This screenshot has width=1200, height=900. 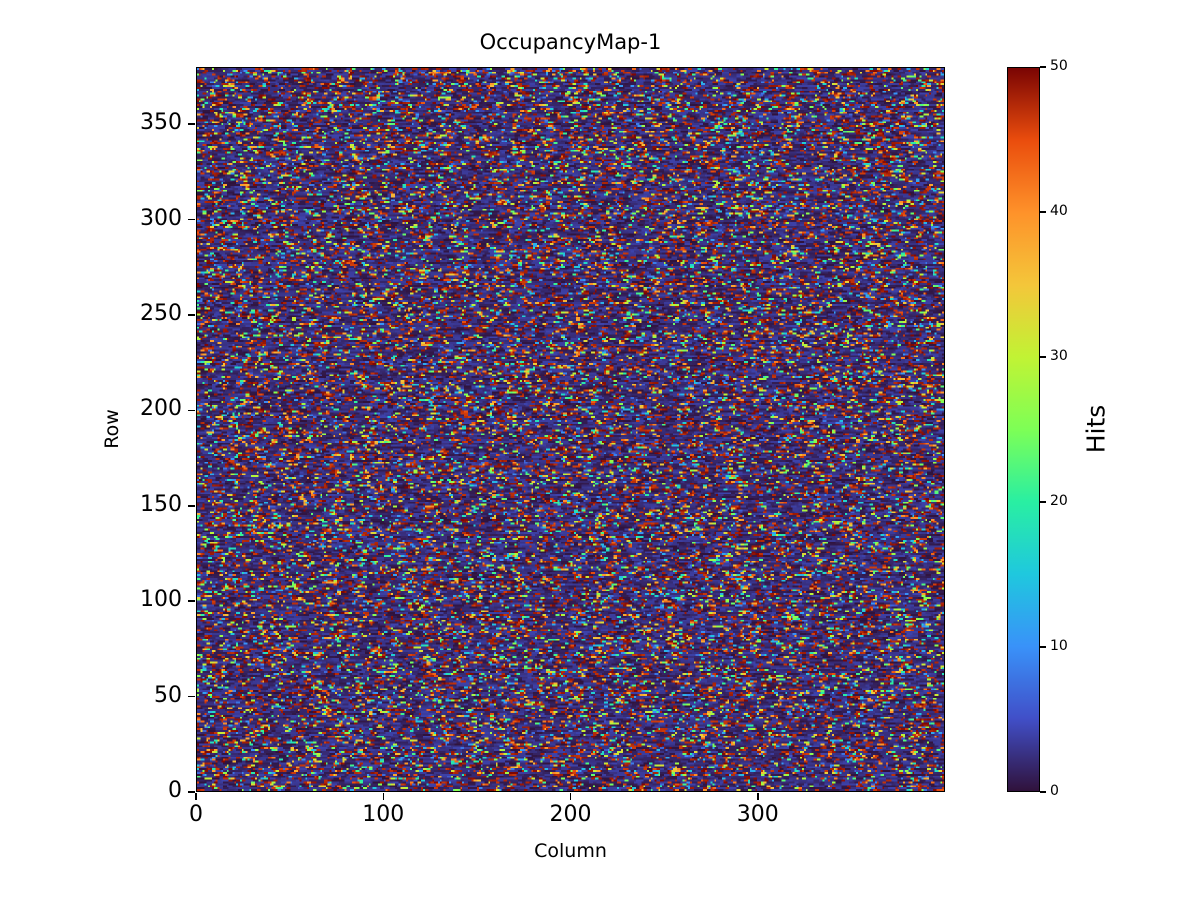 What do you see at coordinates (161, 504) in the screenshot?
I see `y-tick-label: 150` at bounding box center [161, 504].